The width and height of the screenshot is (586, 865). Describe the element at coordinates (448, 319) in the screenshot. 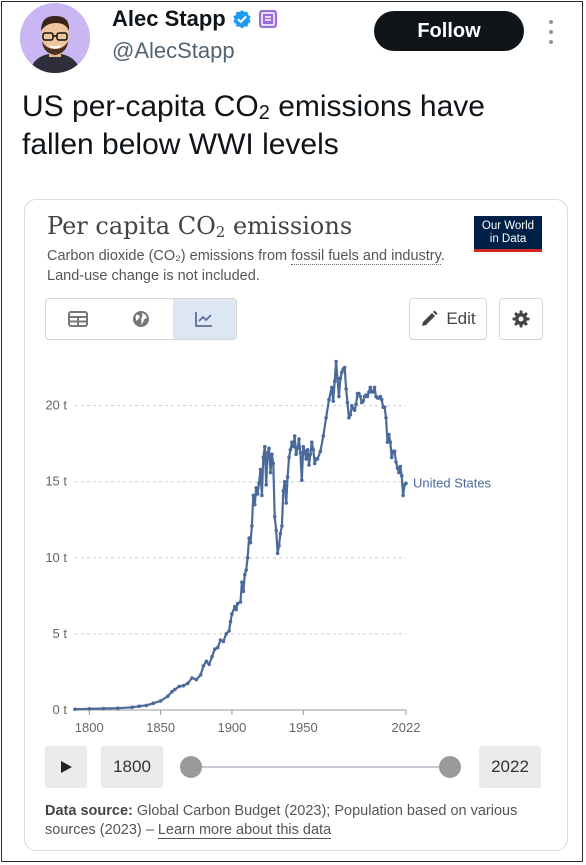

I see `edit-button: Edit` at that location.